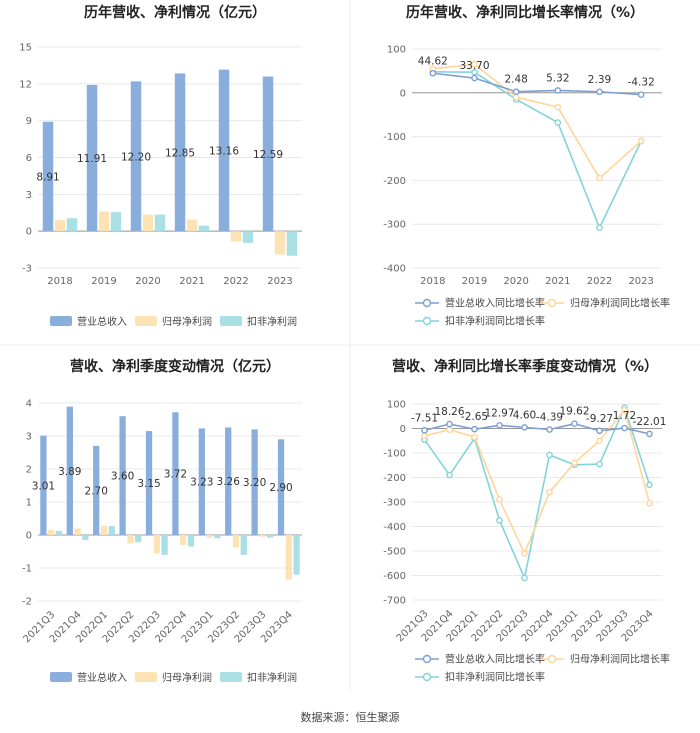 This screenshot has width=700, height=733. I want to click on y-tick-label: 6, so click(29, 158).